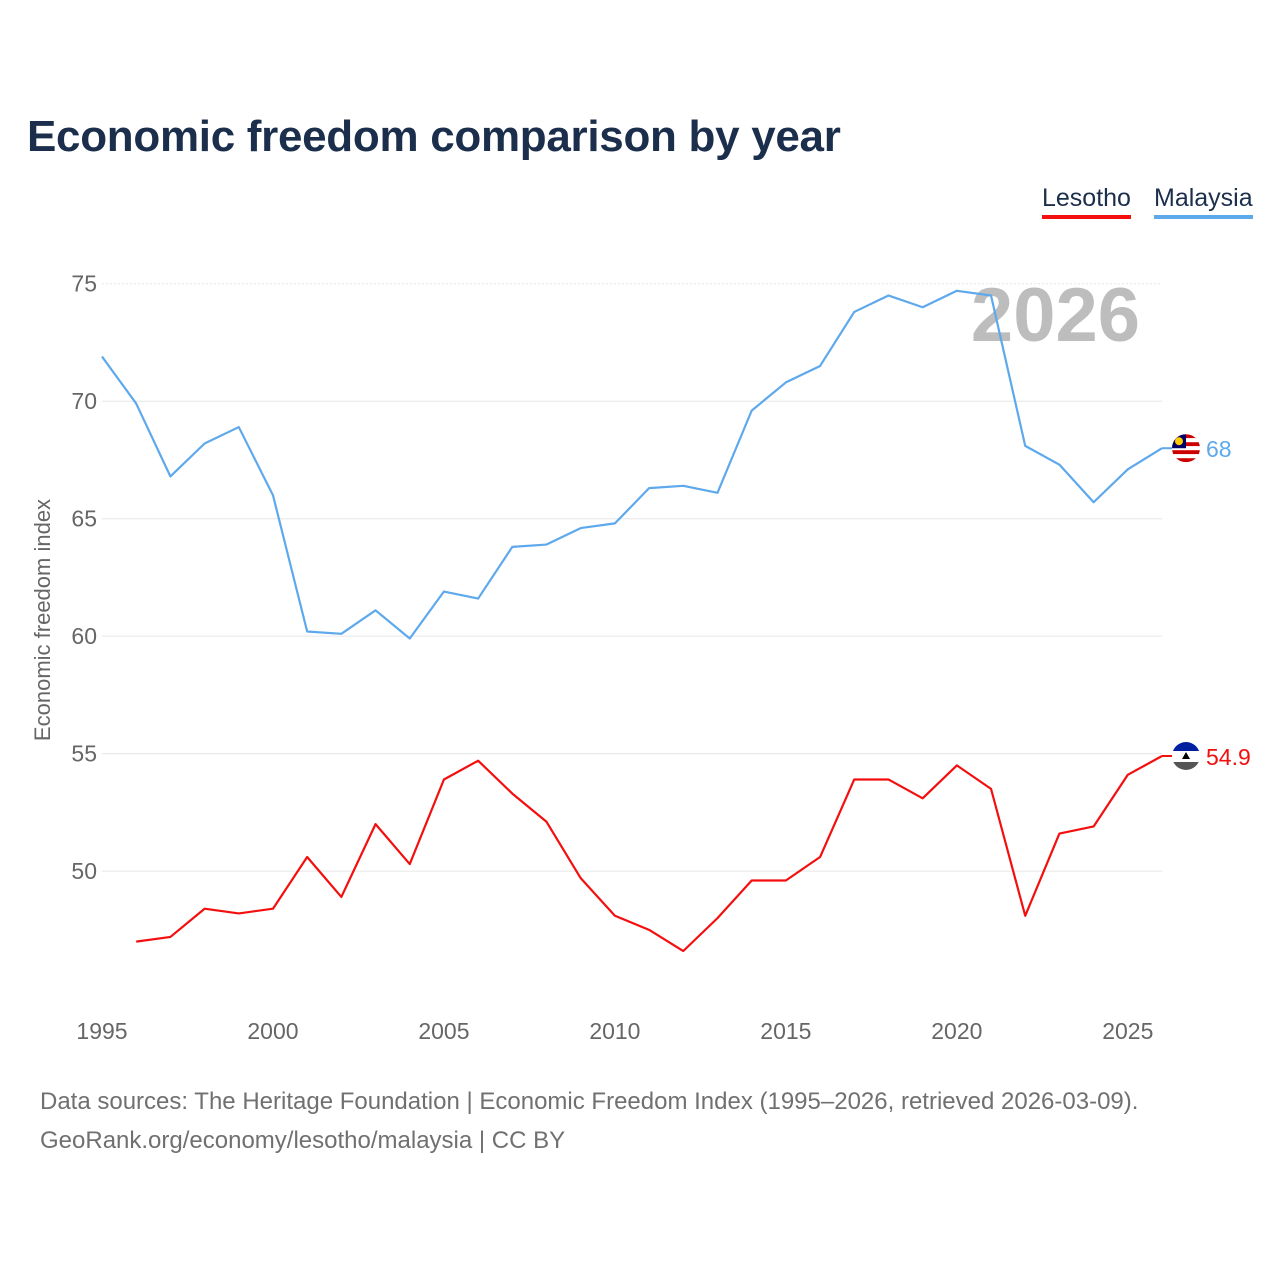  Describe the element at coordinates (101, 1031) in the screenshot. I see `x-tick-label: 1995` at that location.